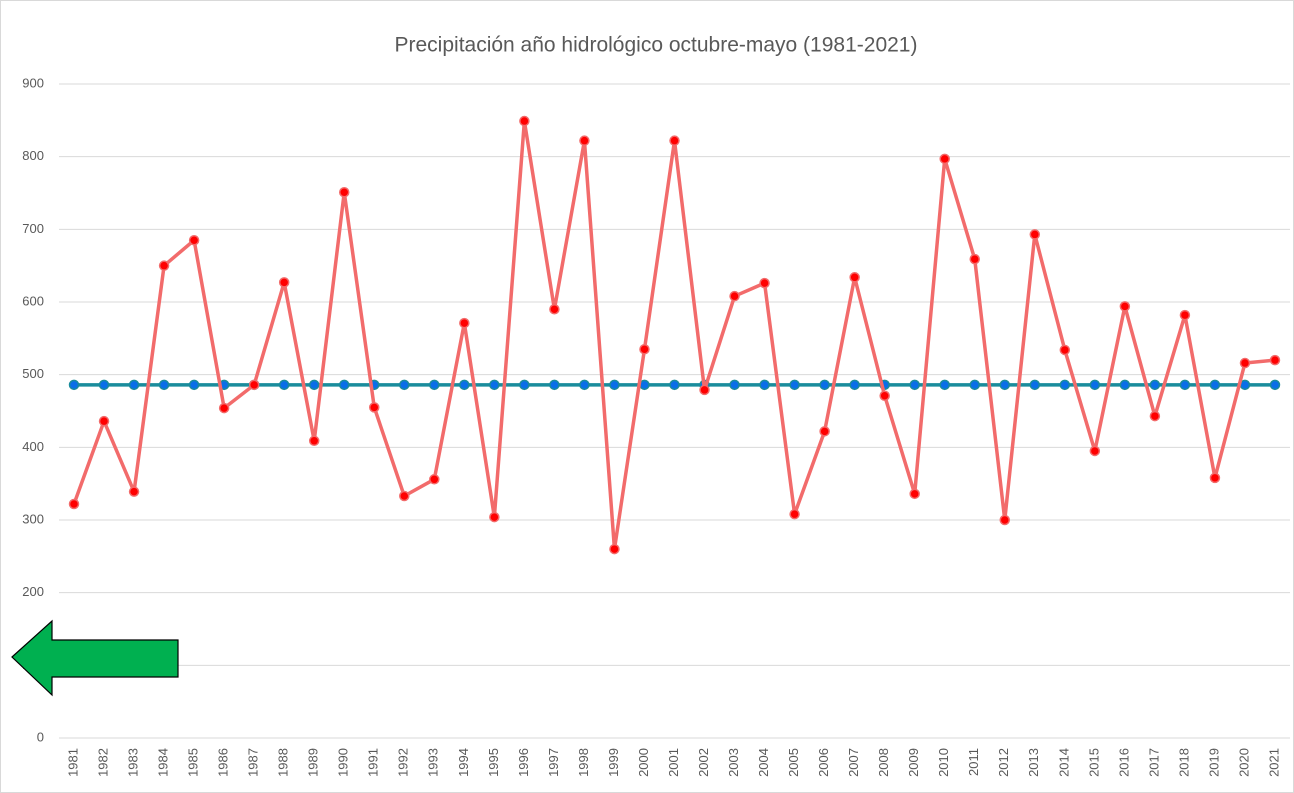 This screenshot has height=793, width=1294. What do you see at coordinates (193, 762) in the screenshot?
I see `x-tick-label: 1985` at bounding box center [193, 762].